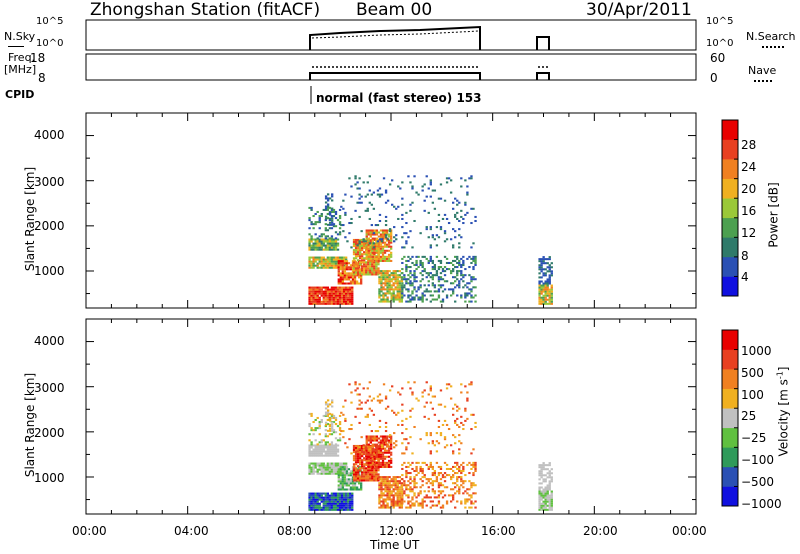 The image size is (800, 554). I want to click on nsky-label: N.Sky, so click(20, 36).